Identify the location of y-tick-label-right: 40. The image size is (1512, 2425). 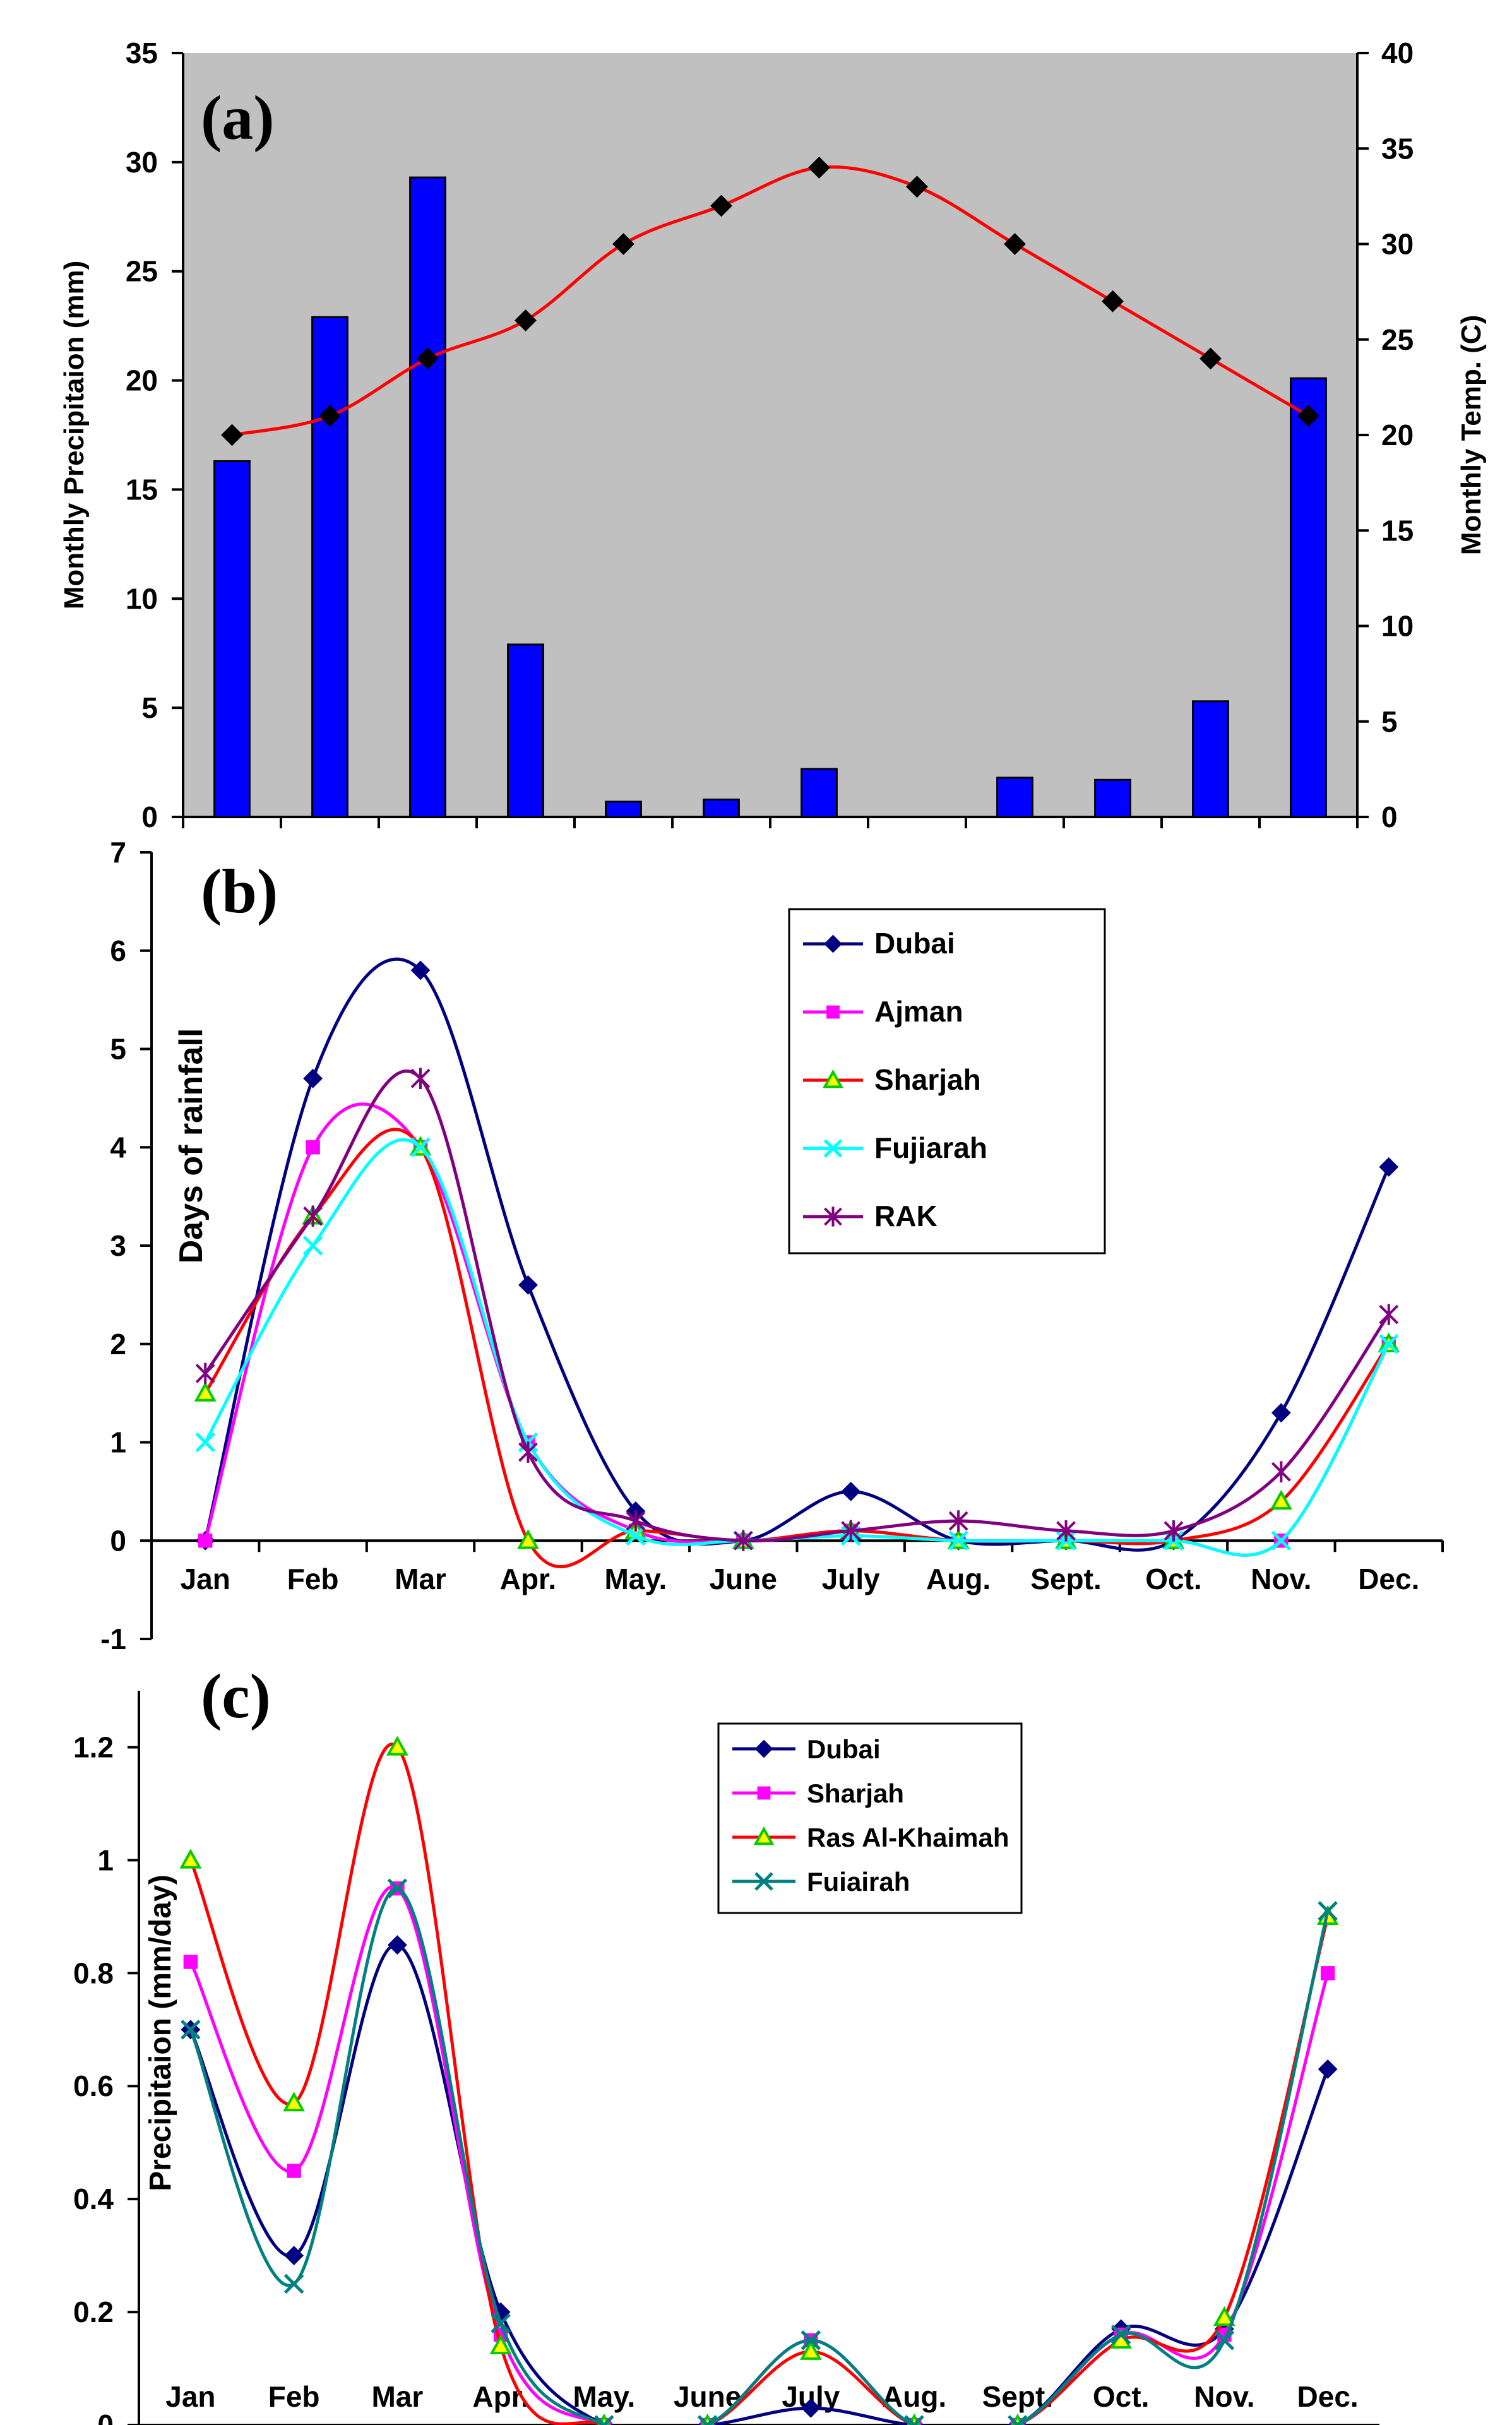
(1397, 53).